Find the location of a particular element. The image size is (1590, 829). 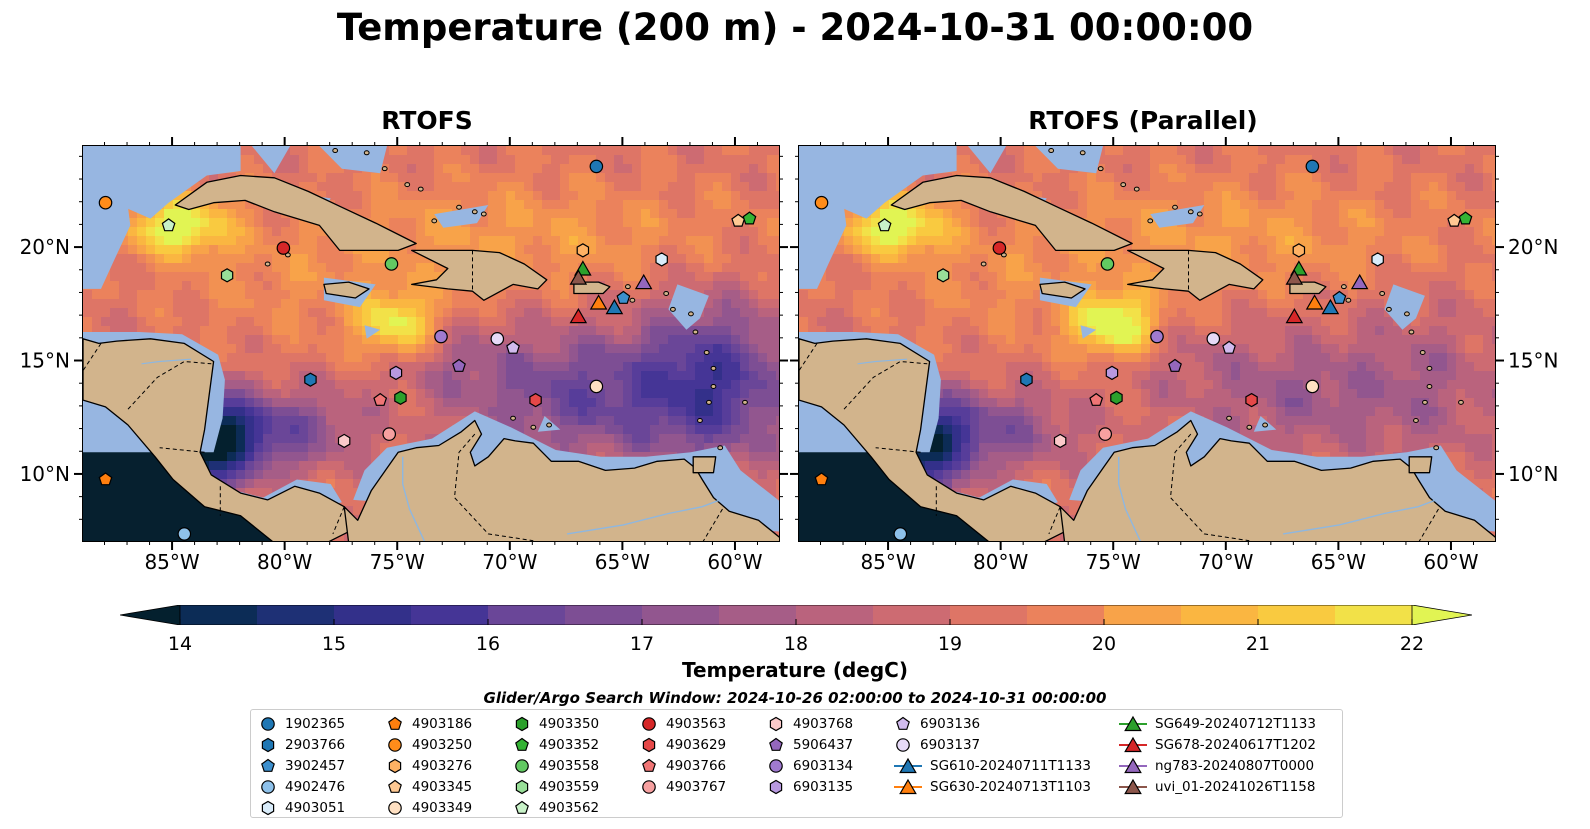

legend-item: SG678-20240617T1202 is located at coordinates (1217, 744).